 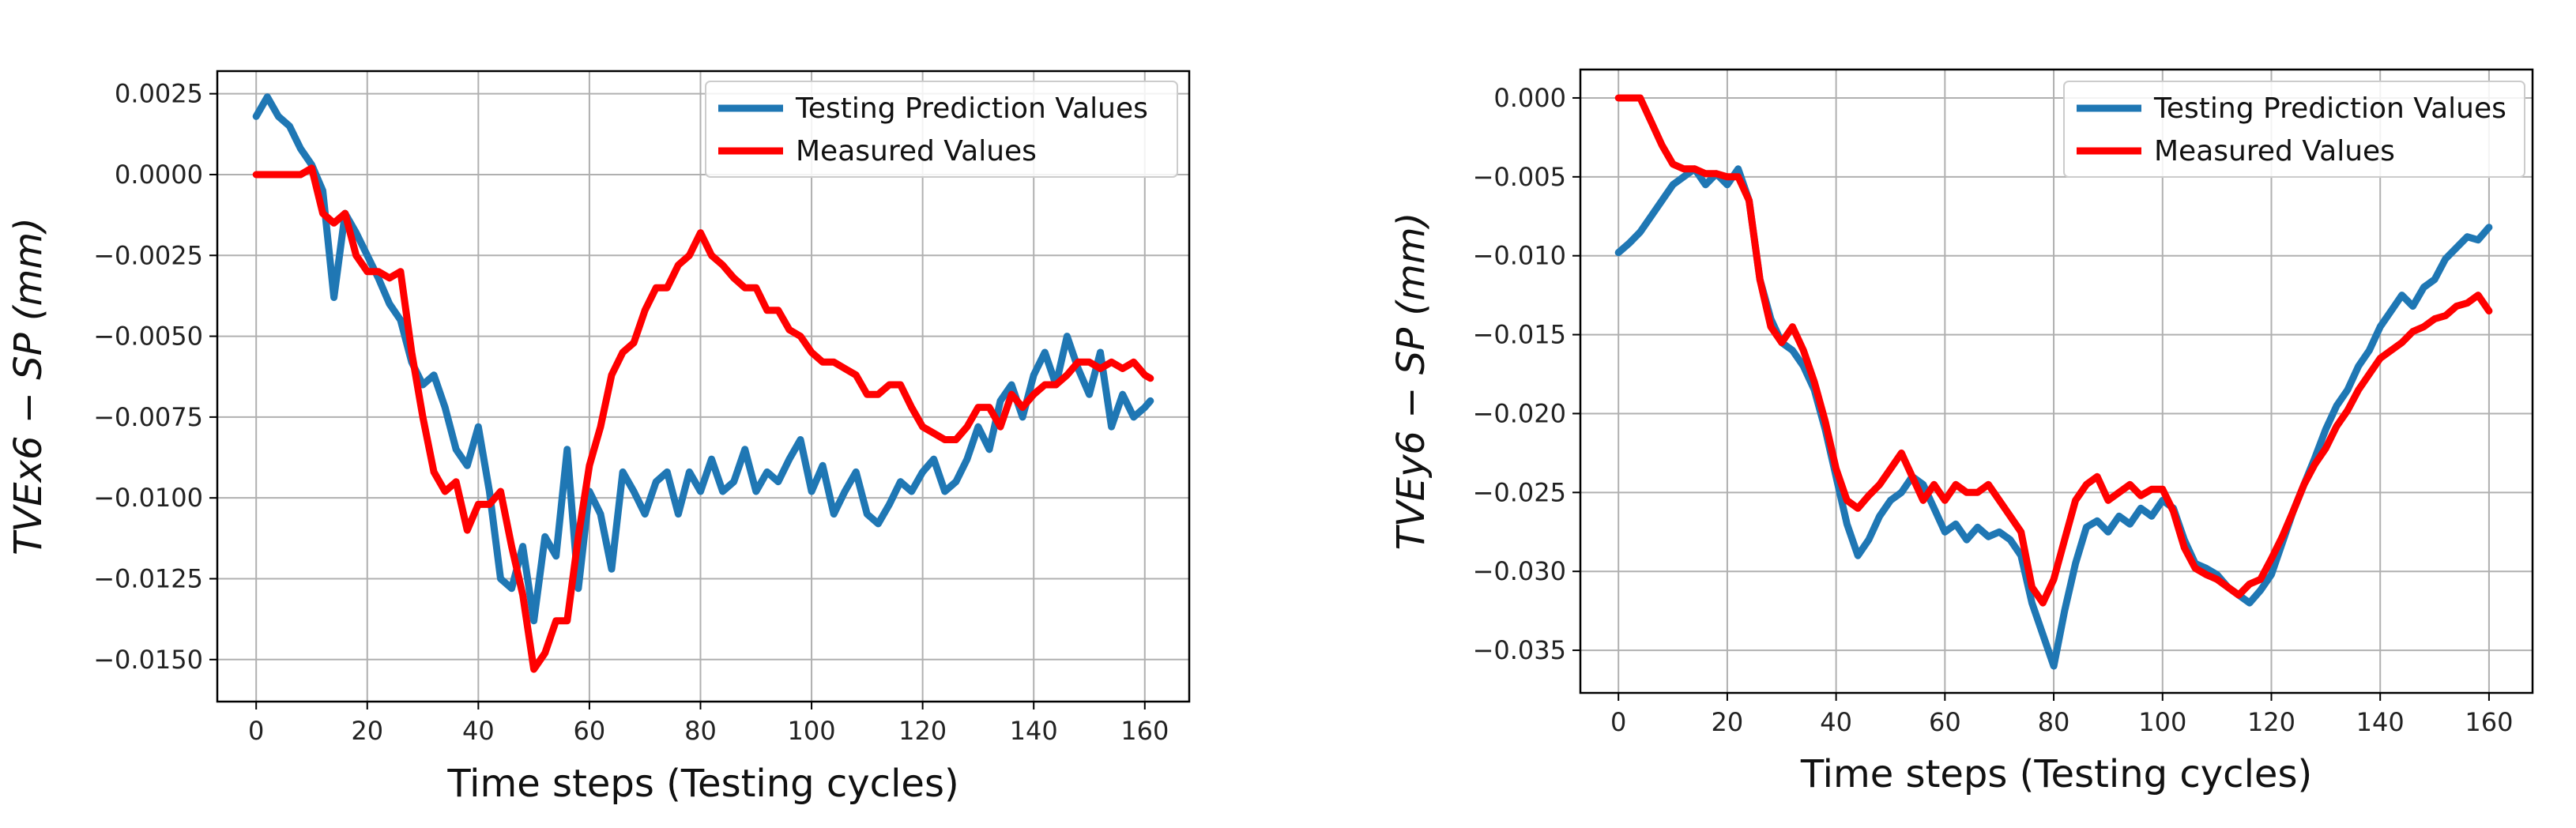 What do you see at coordinates (148, 660) in the screenshot?
I see `y-tick-label: −0.0150` at bounding box center [148, 660].